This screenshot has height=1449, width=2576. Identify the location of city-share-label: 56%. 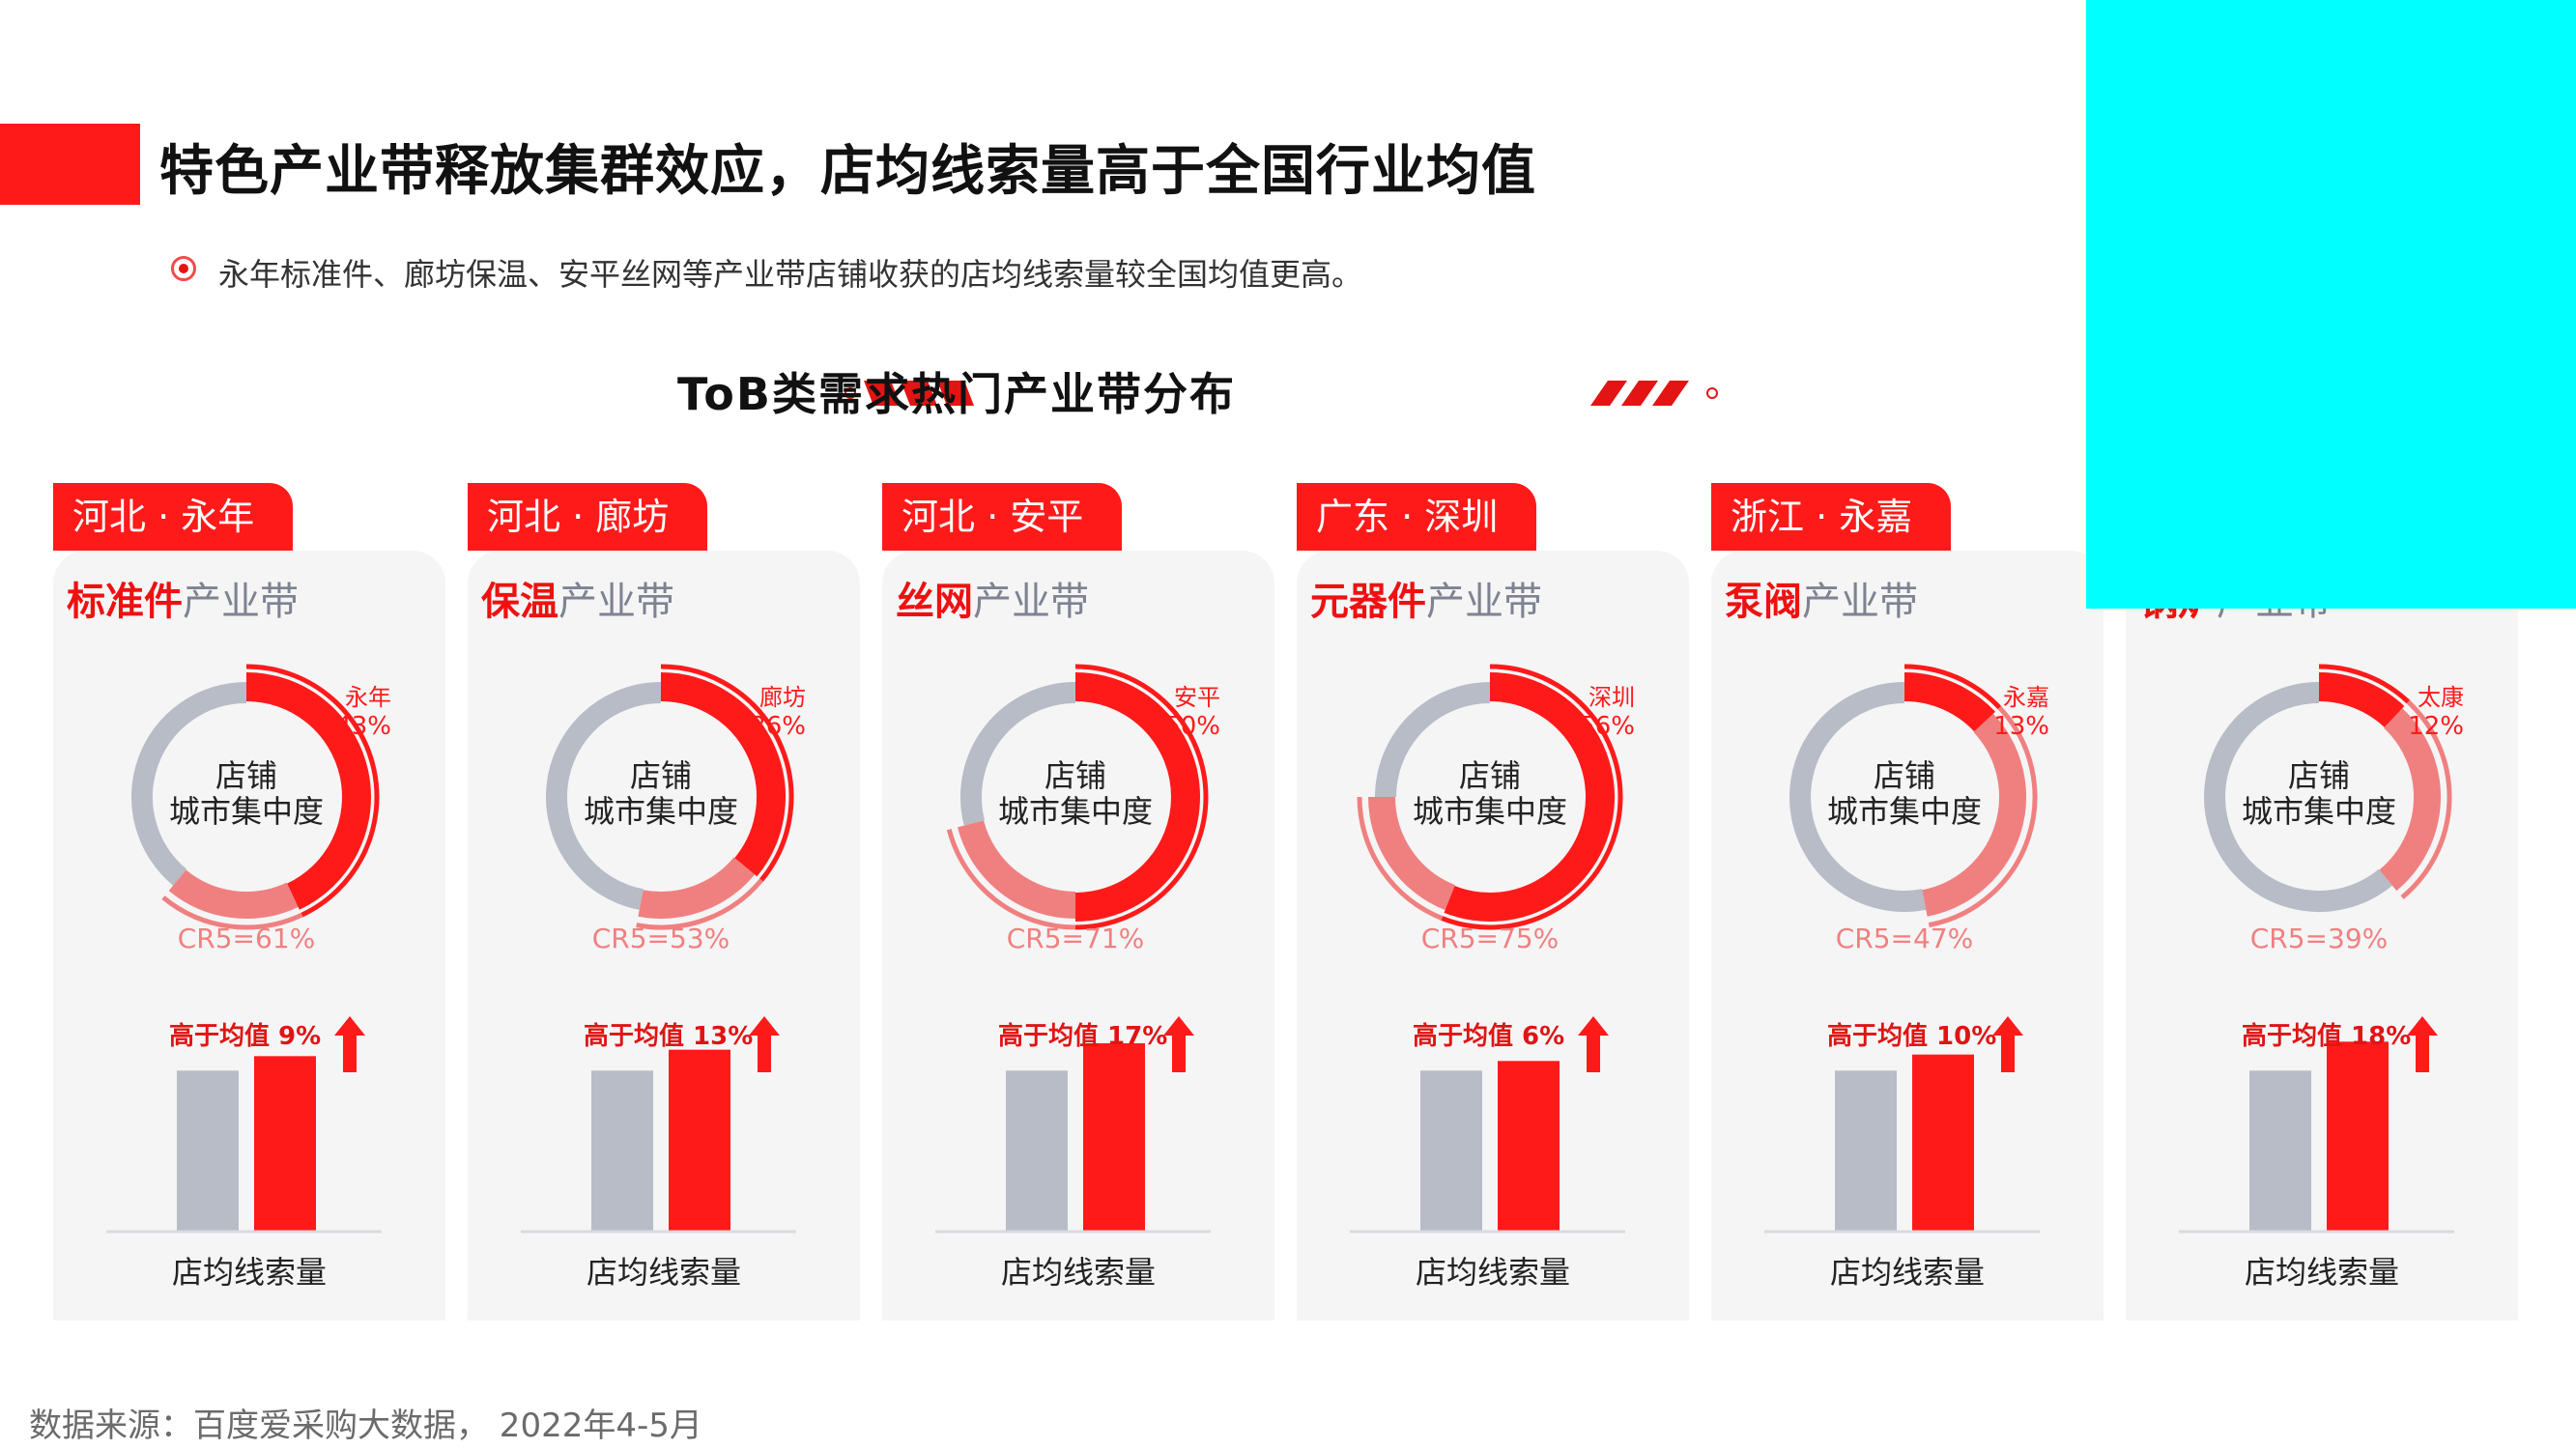
(1607, 726).